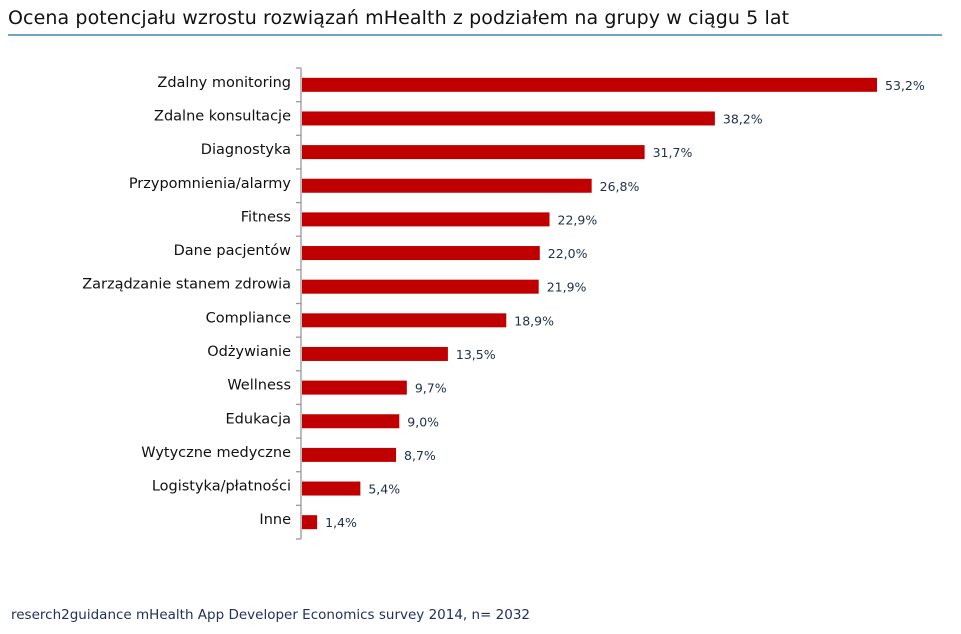 This screenshot has width=961, height=634. I want to click on value-label: 38,2%, so click(743, 118).